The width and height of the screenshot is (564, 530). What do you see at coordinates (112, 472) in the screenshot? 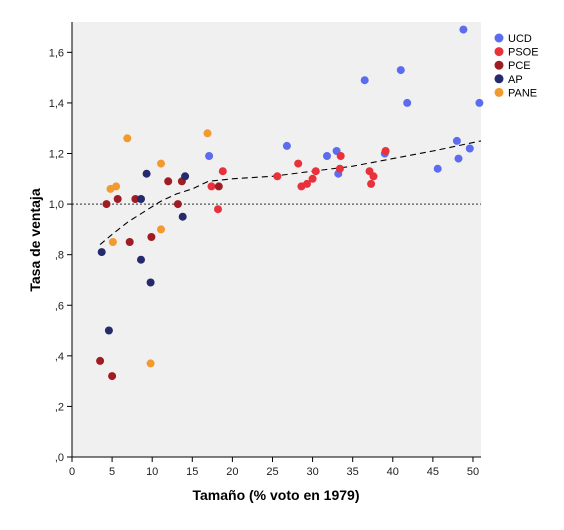
I see `x-tick-label: 5` at bounding box center [112, 472].